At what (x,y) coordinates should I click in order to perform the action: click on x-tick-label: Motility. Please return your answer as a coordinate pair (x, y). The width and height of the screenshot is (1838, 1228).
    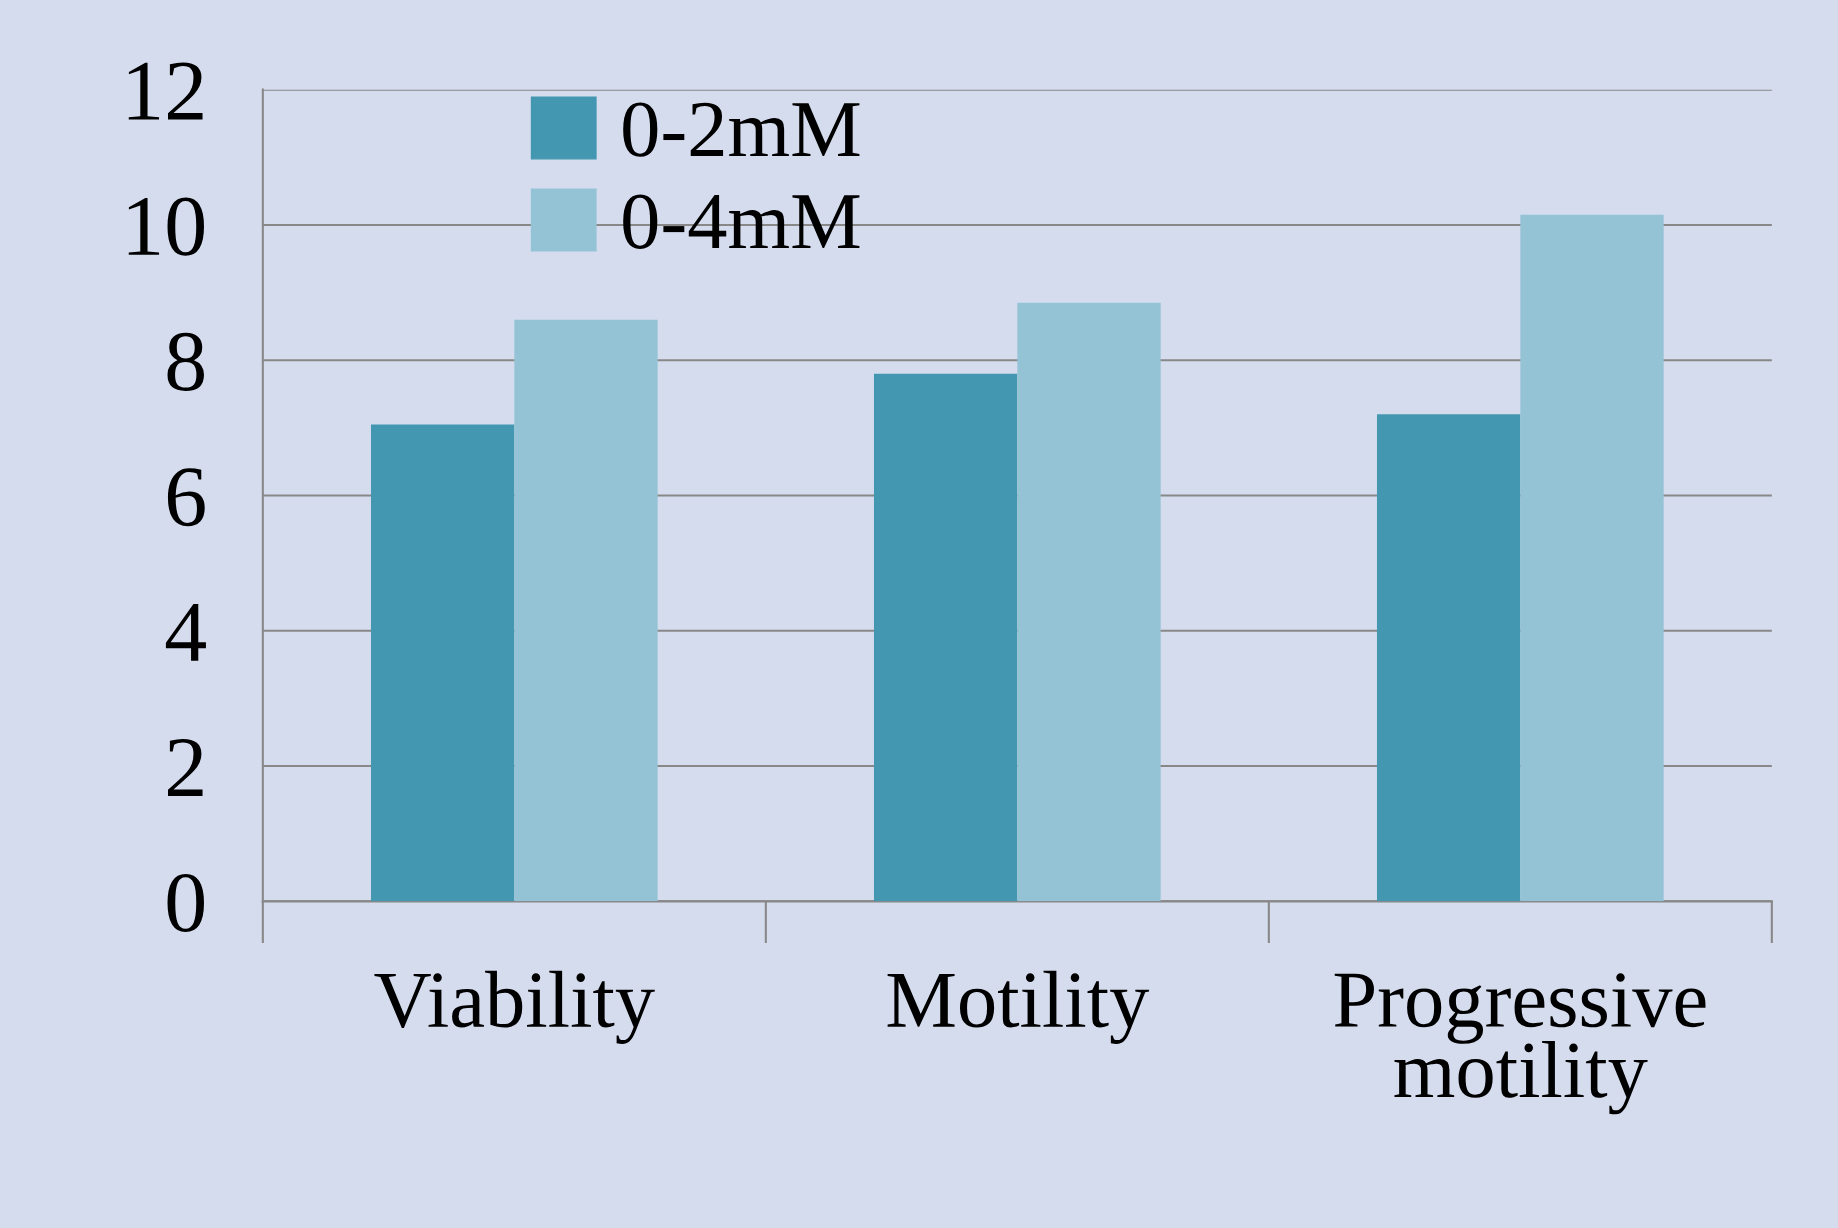
    Looking at the image, I should click on (1018, 1007).